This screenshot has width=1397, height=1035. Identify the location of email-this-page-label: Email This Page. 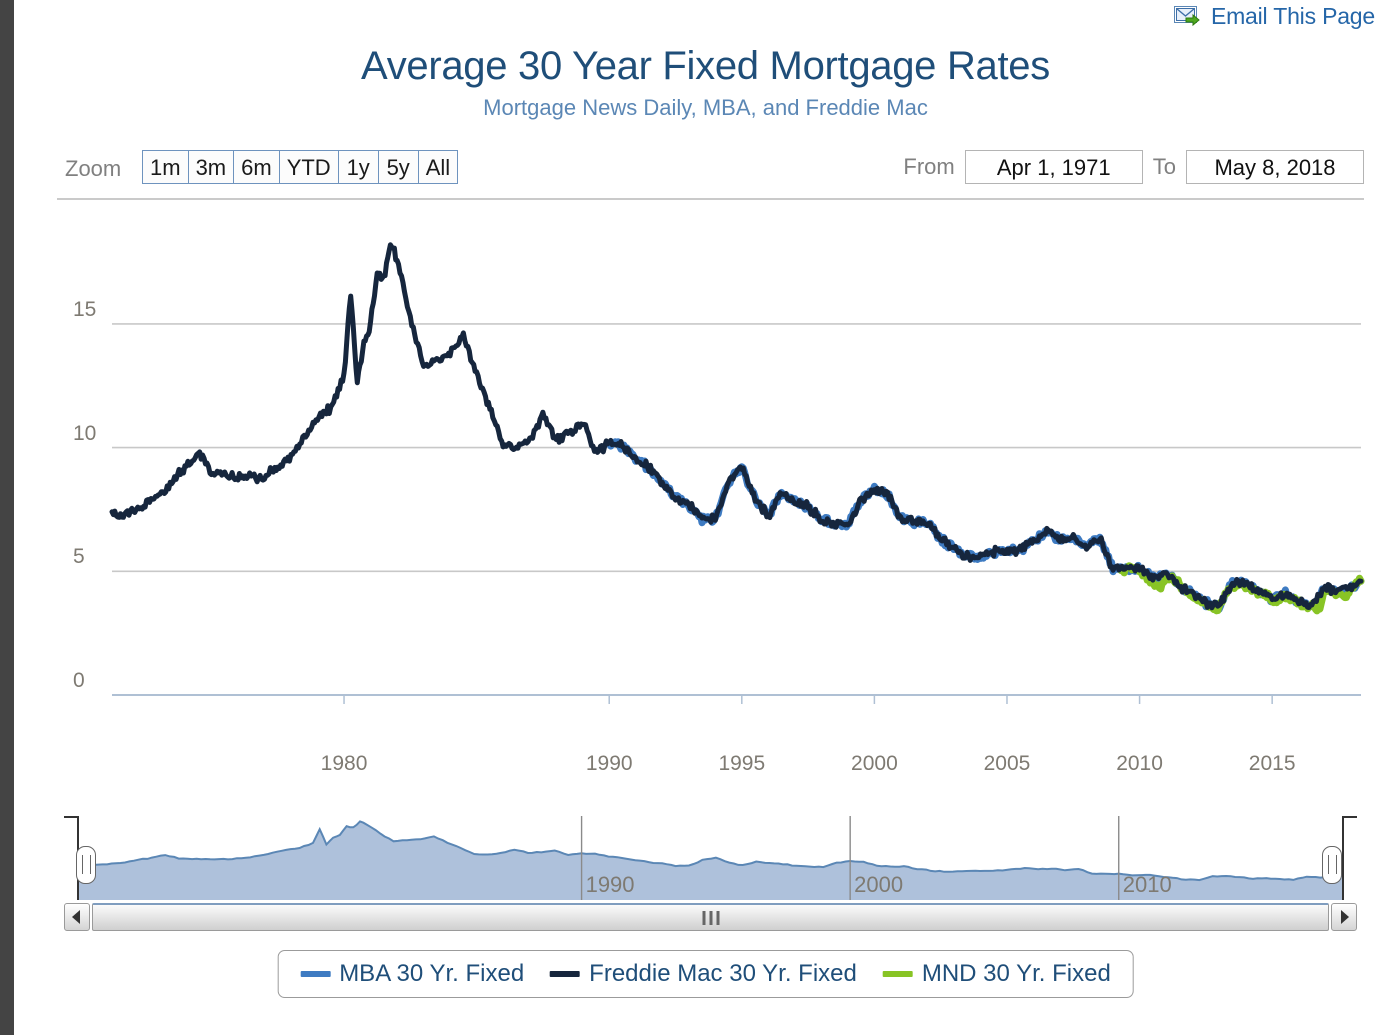
(1292, 16).